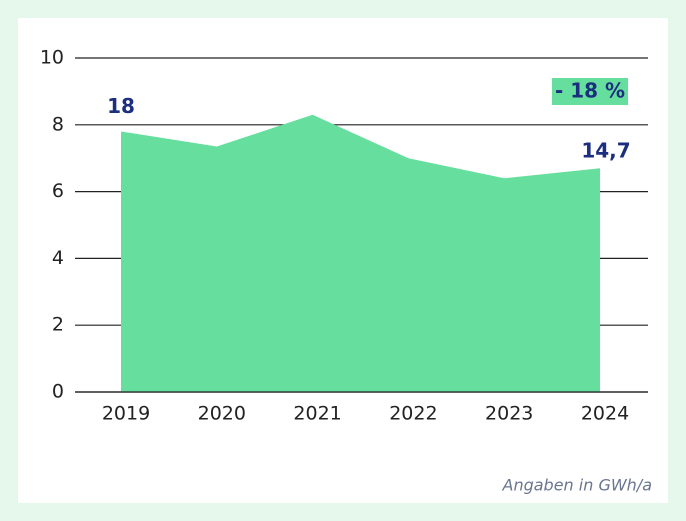  I want to click on y-tick-label: 0, so click(58, 392).